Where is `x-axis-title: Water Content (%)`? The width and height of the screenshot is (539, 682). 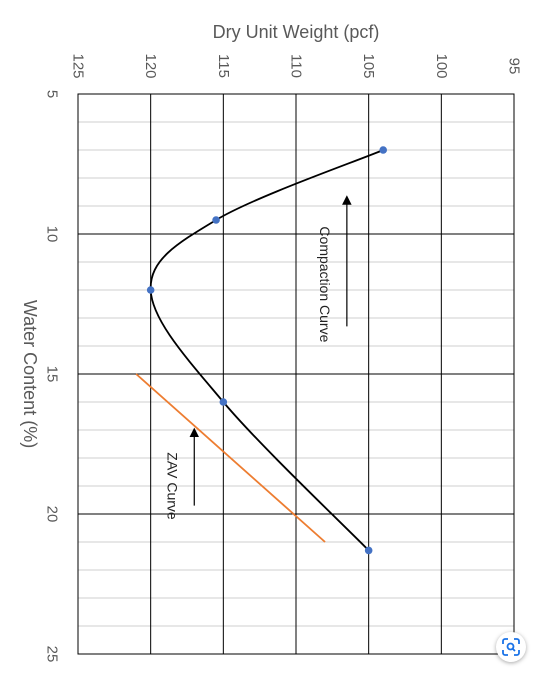 x-axis-title: Water Content (%) is located at coordinates (30, 374).